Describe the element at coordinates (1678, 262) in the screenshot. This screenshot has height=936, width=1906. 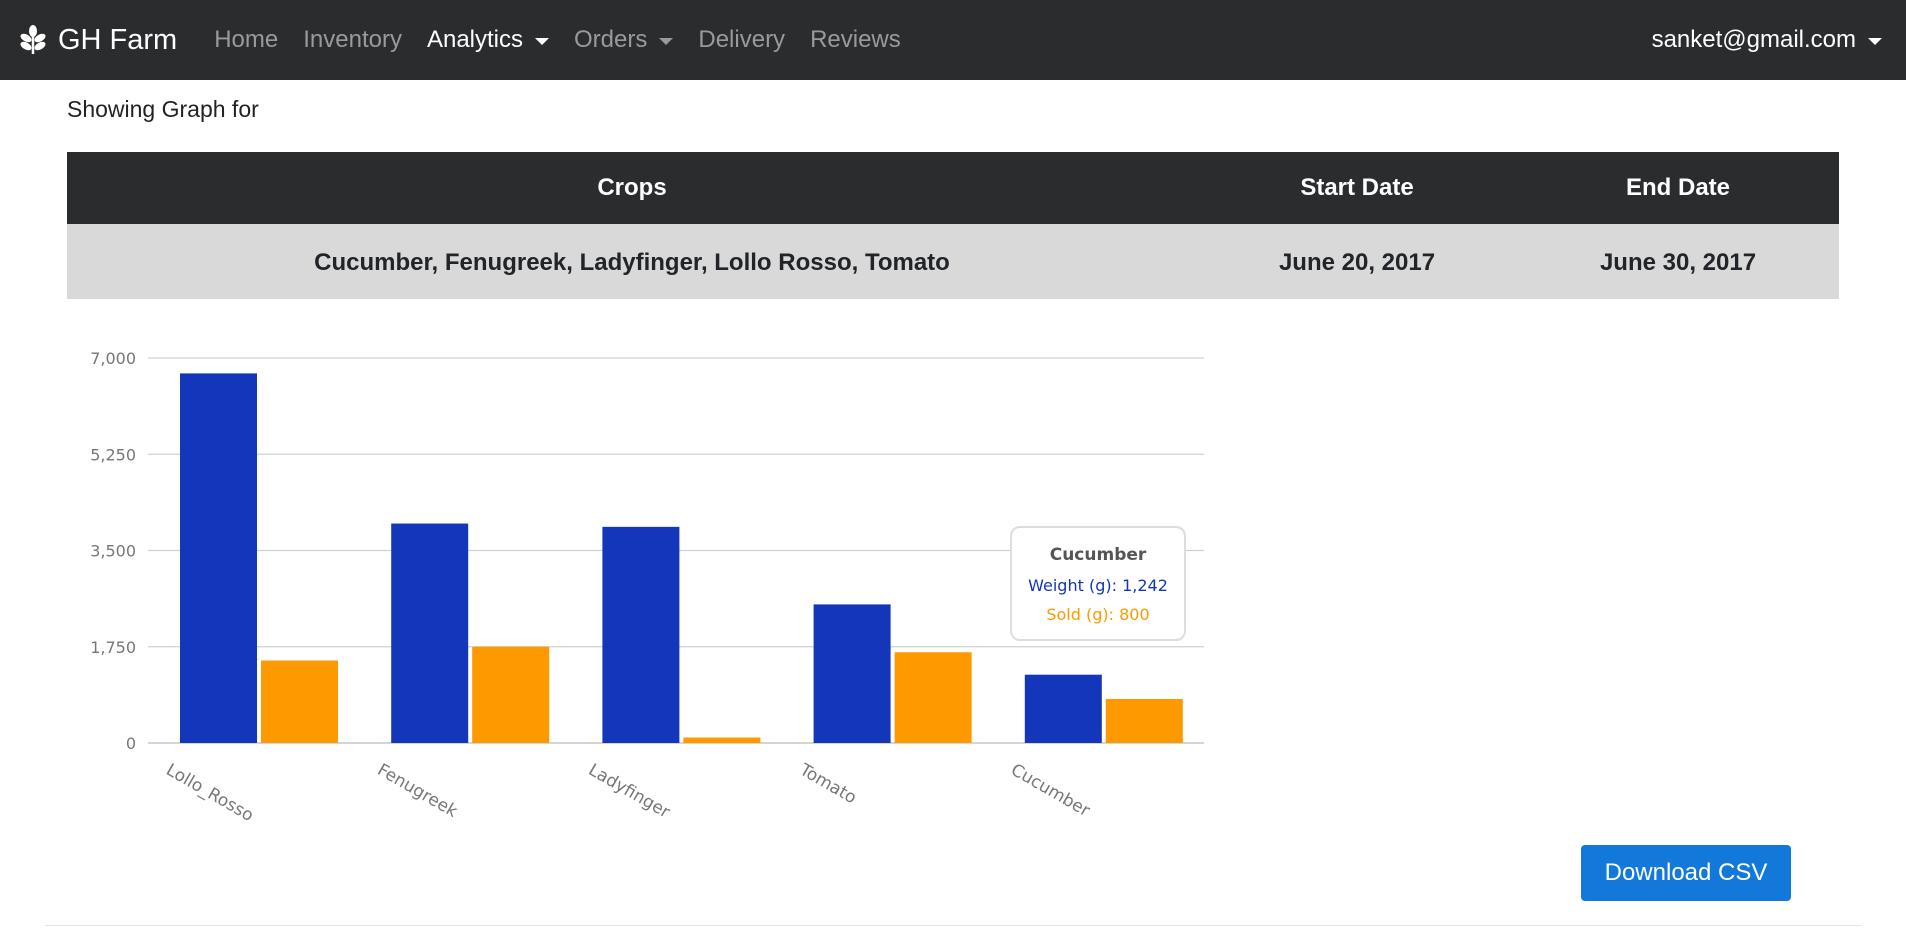
I see `cell-end-date: June 30, 2017` at that location.